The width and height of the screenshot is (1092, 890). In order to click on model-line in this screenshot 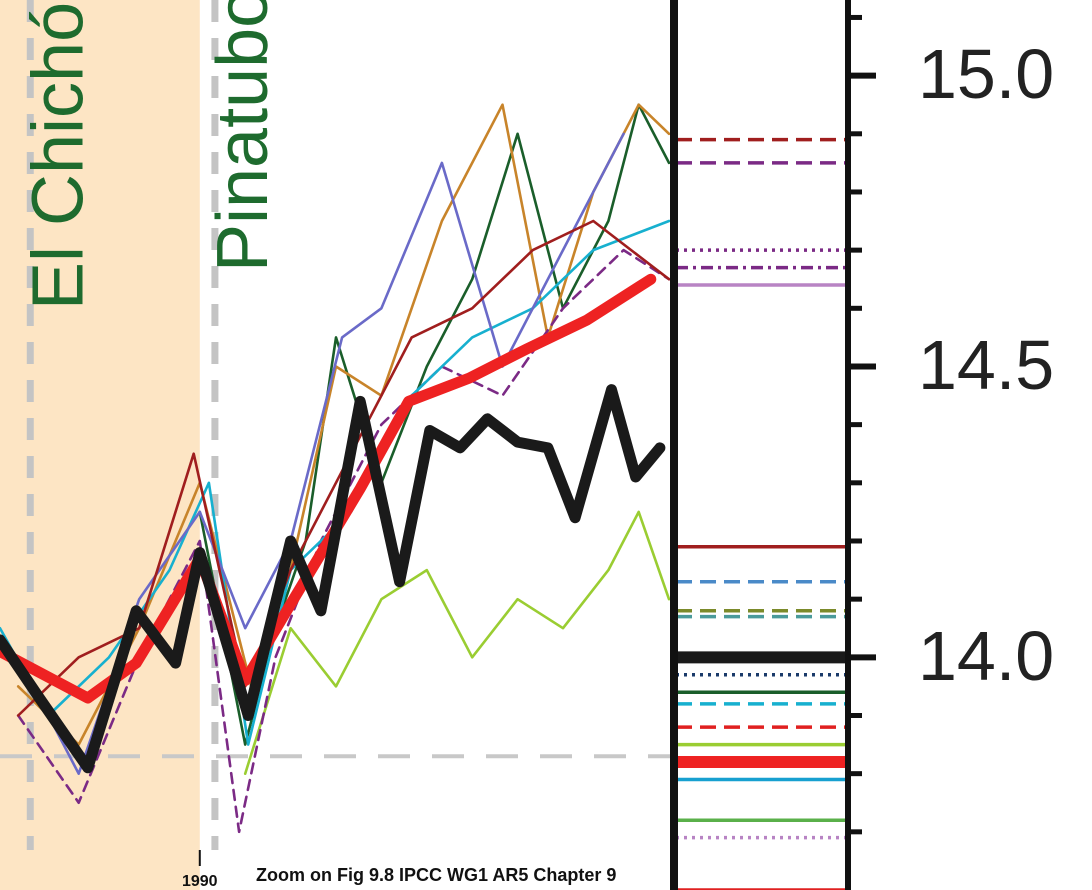, I will do `click(457, 643)`.